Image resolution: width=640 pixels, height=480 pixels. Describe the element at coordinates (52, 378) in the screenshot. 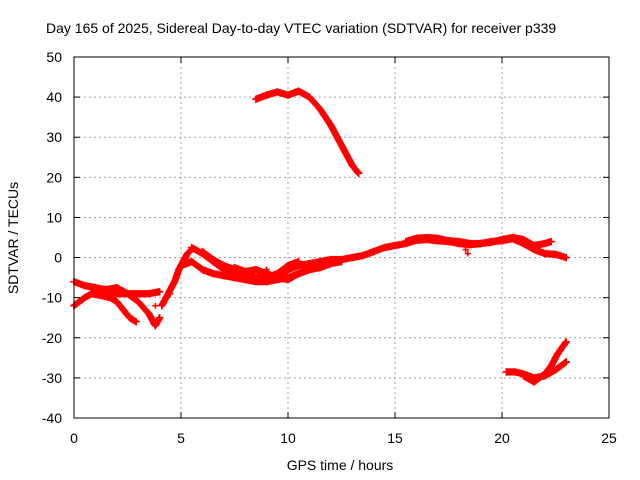

I see `y-tick-label: -30` at that location.